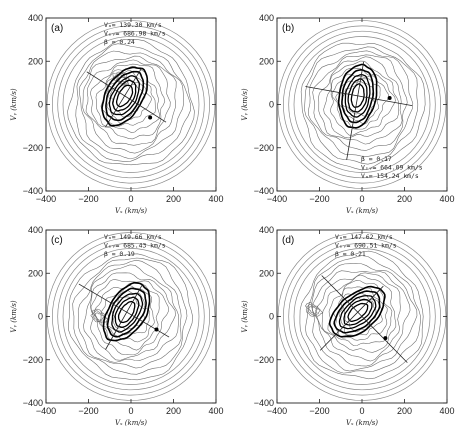 The width and height of the screenshot is (474, 435). I want to click on annotation-text: β = 0.21, so click(350, 254).